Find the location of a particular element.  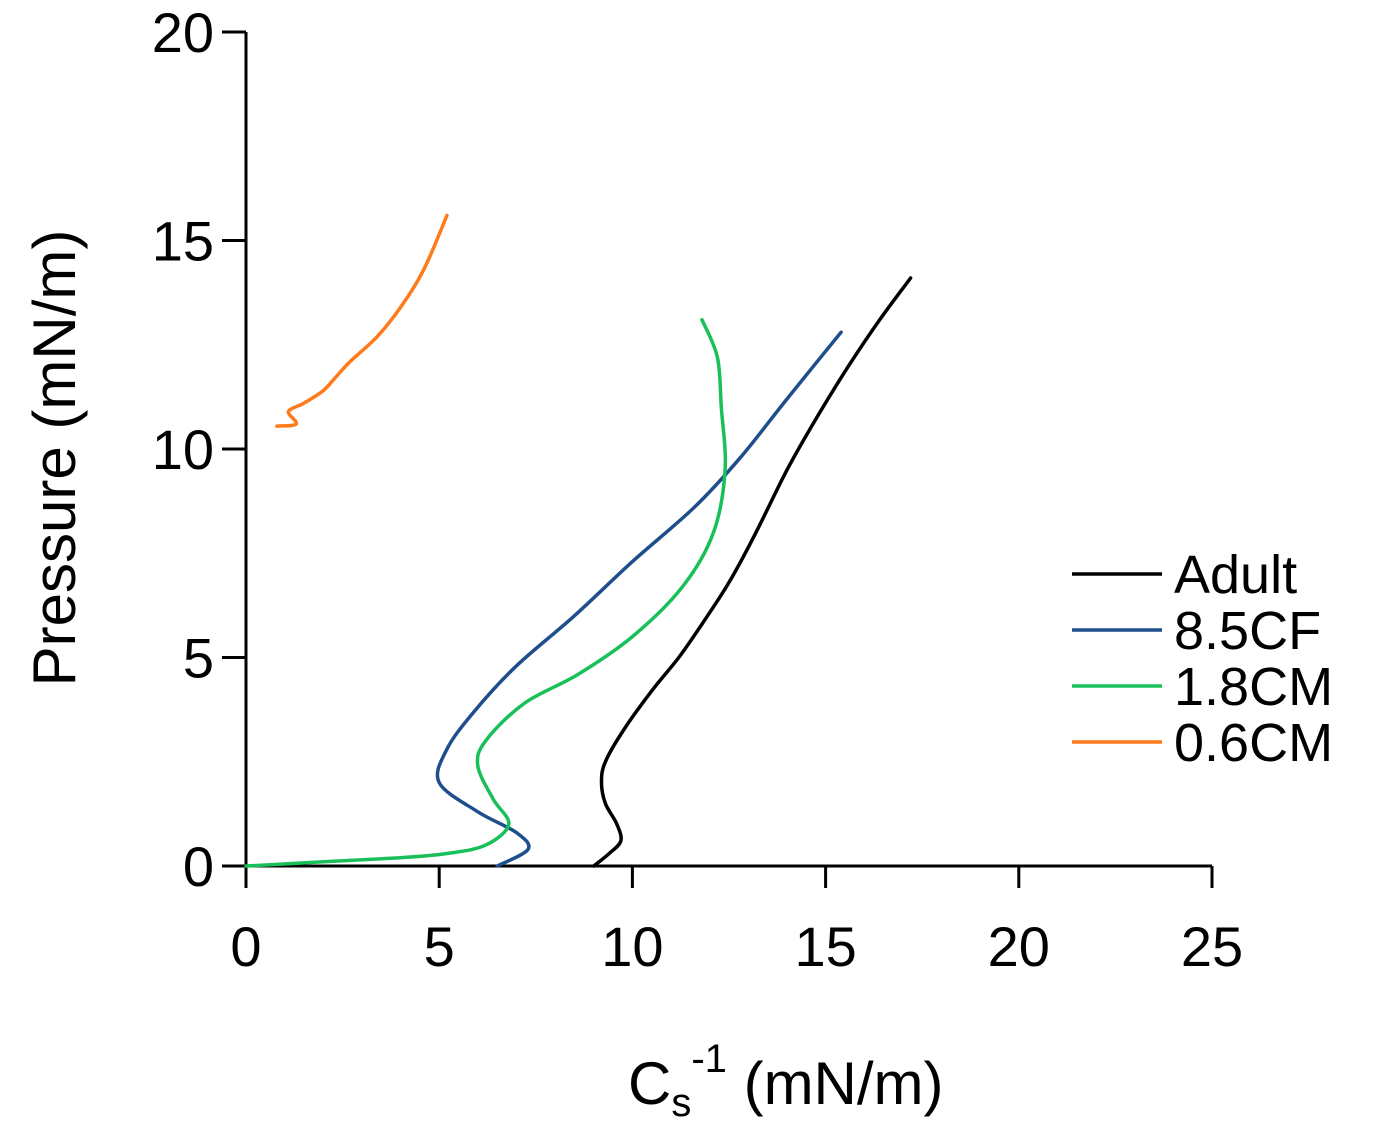

y-tick-label: 0 is located at coordinates (198, 866).